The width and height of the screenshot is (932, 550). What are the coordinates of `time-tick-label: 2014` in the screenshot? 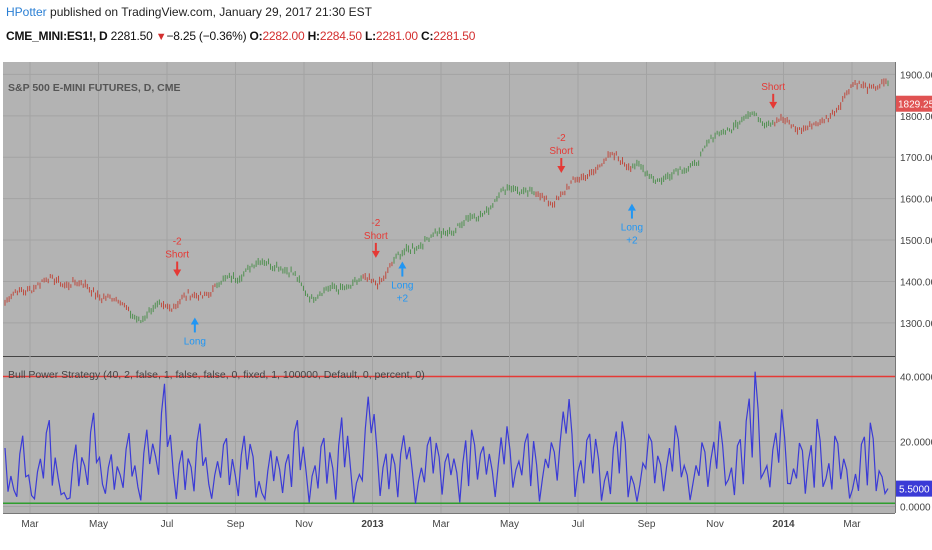 It's located at (783, 524).